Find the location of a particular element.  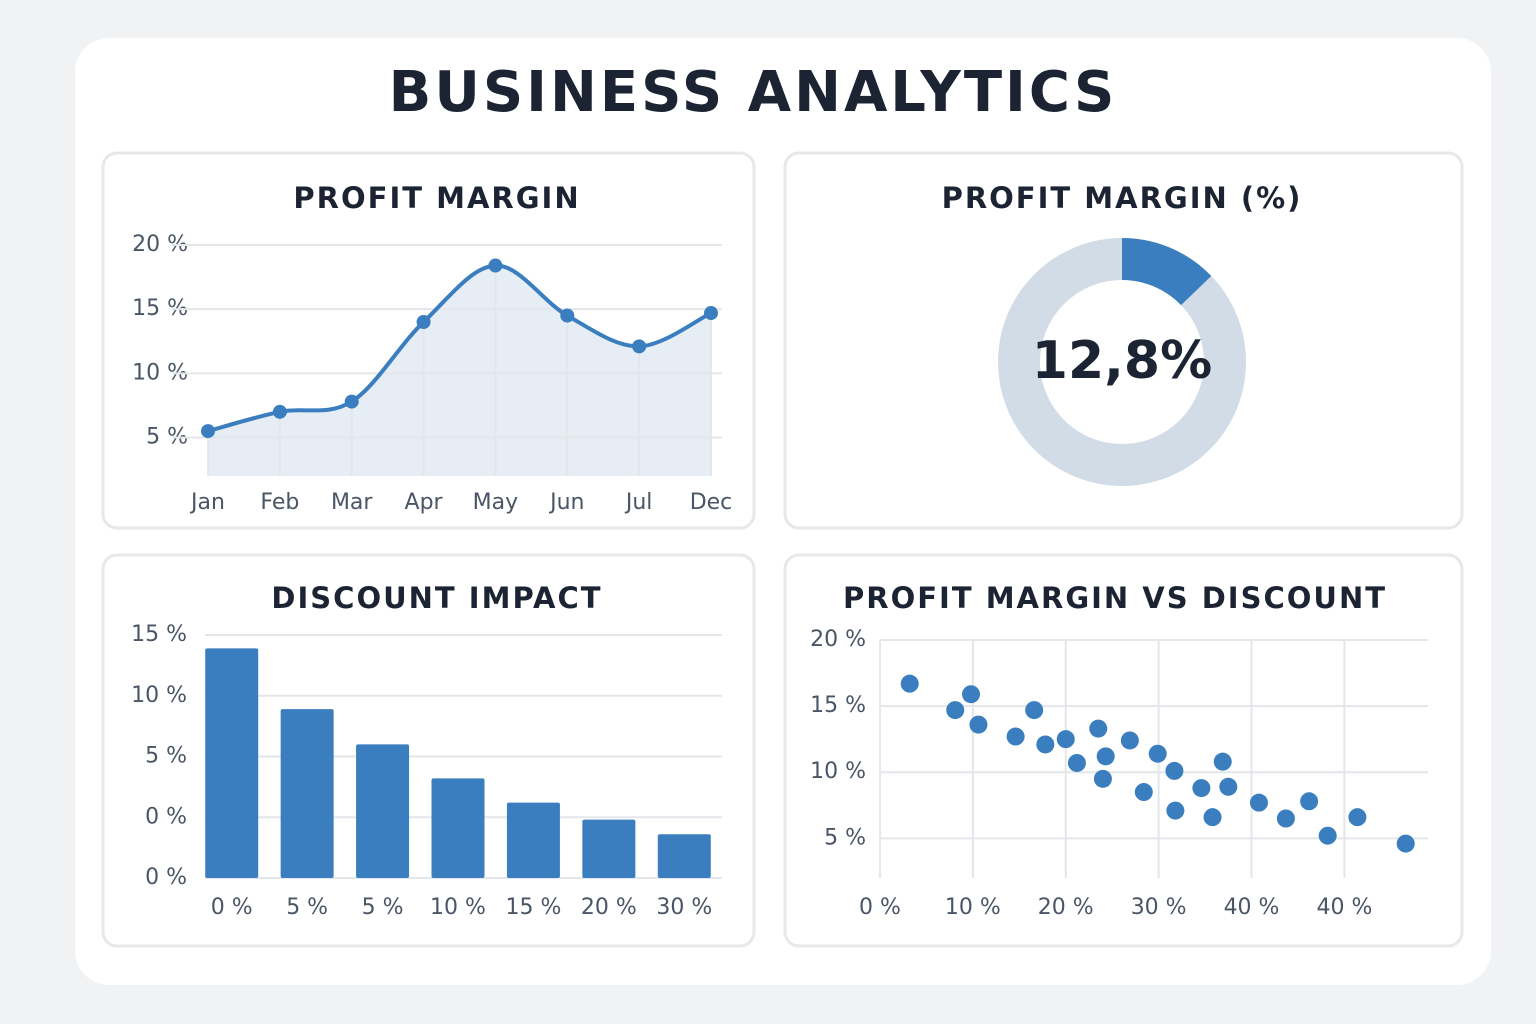

x-tick-label: 15 % is located at coordinates (533, 907).